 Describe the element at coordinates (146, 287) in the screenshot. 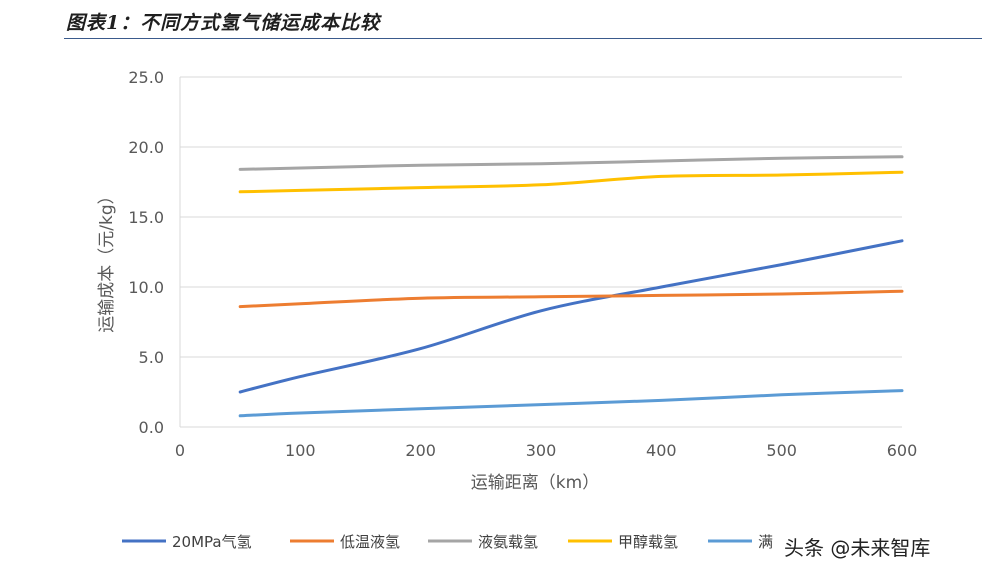

I see `y-tick-label: 10.0` at that location.